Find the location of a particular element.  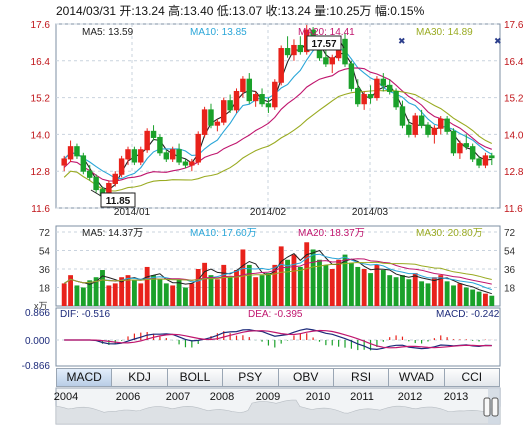

tab-wvad: WVAD is located at coordinates (417, 377).